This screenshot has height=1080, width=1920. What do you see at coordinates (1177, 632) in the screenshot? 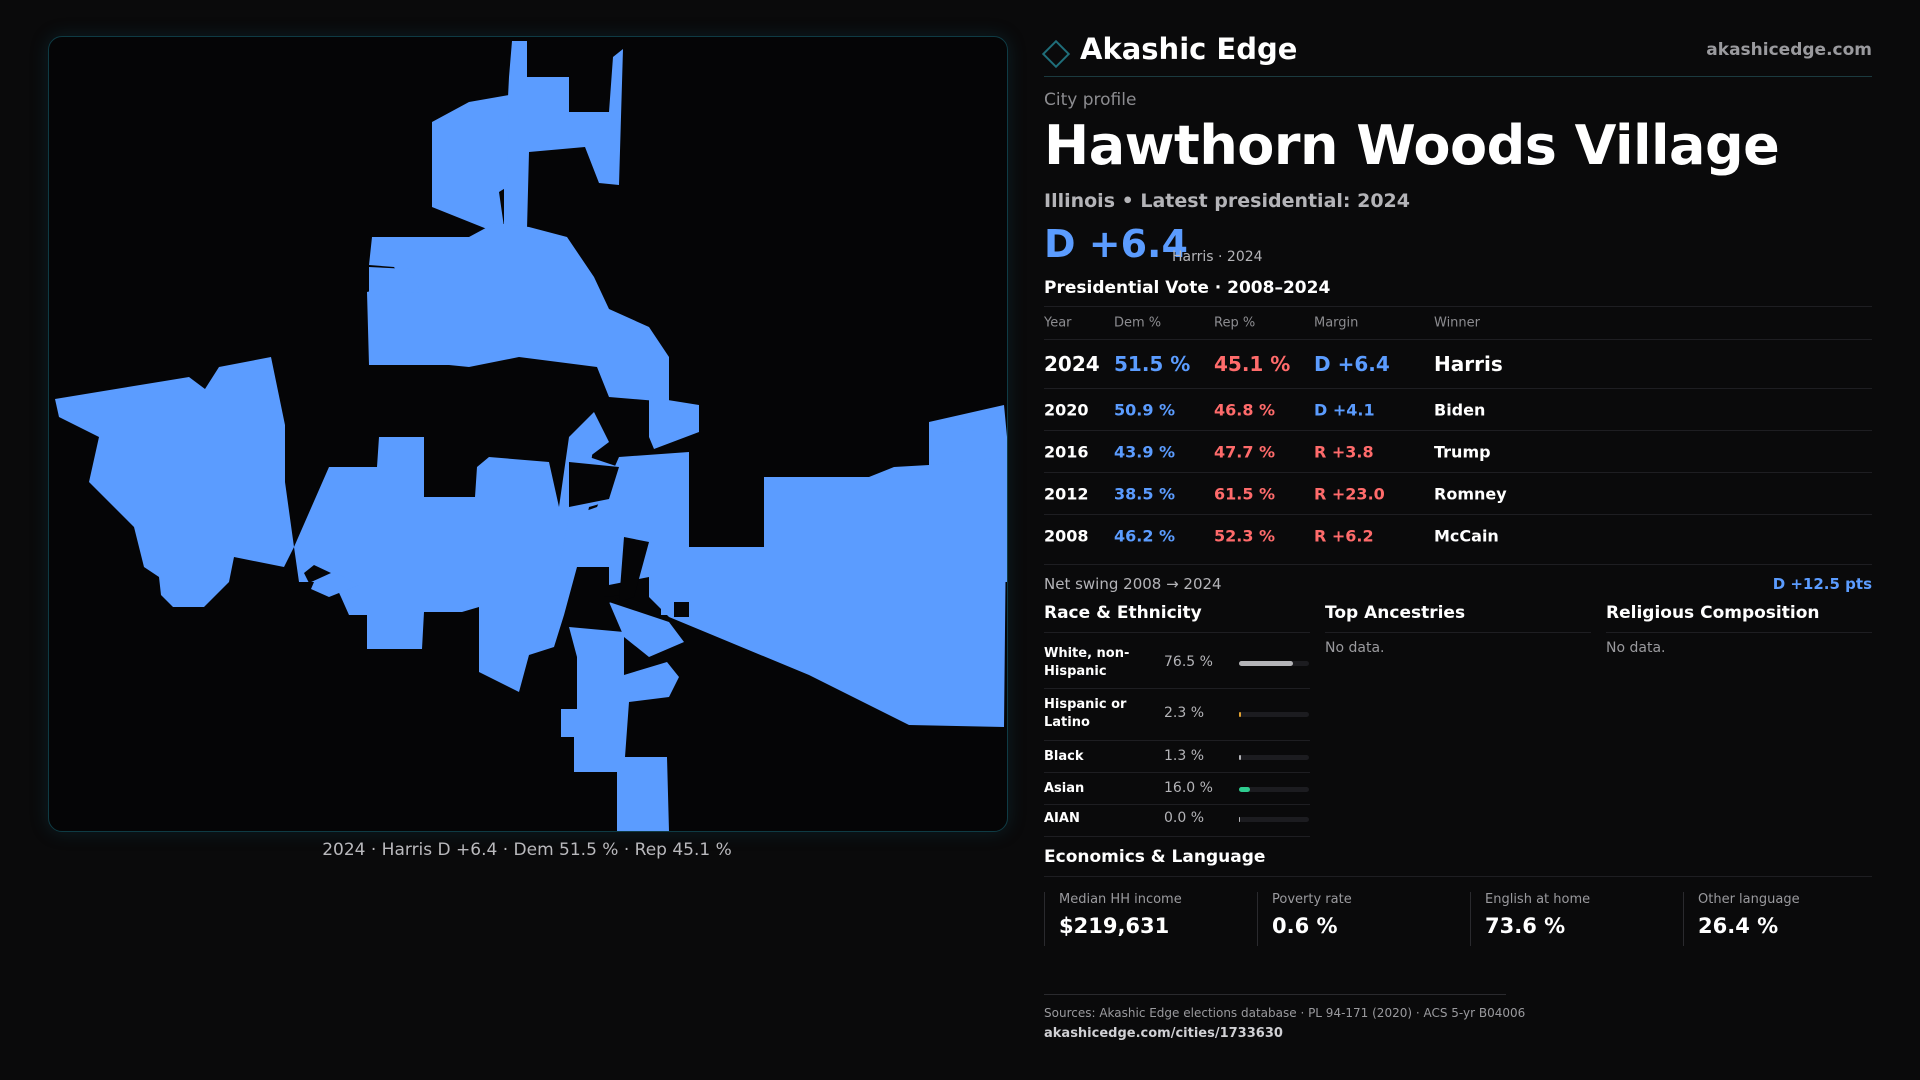
I see `race-divider` at bounding box center [1177, 632].